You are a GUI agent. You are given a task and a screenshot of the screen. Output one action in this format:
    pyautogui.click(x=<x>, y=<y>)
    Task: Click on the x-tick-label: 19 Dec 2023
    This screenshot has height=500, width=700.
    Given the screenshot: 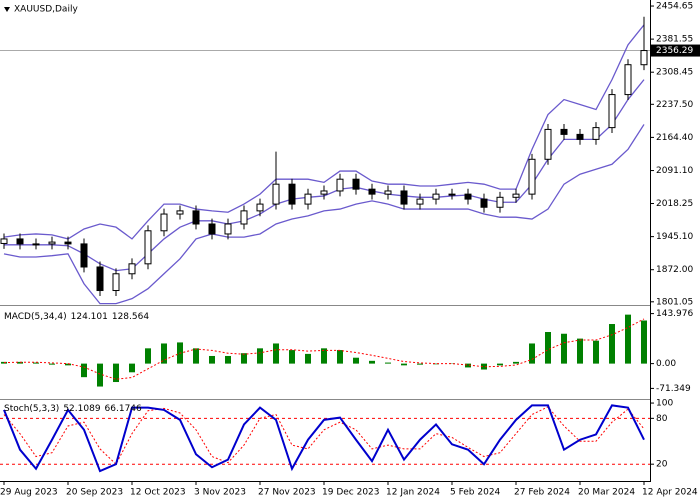 What is the action you would take?
    pyautogui.click(x=351, y=493)
    